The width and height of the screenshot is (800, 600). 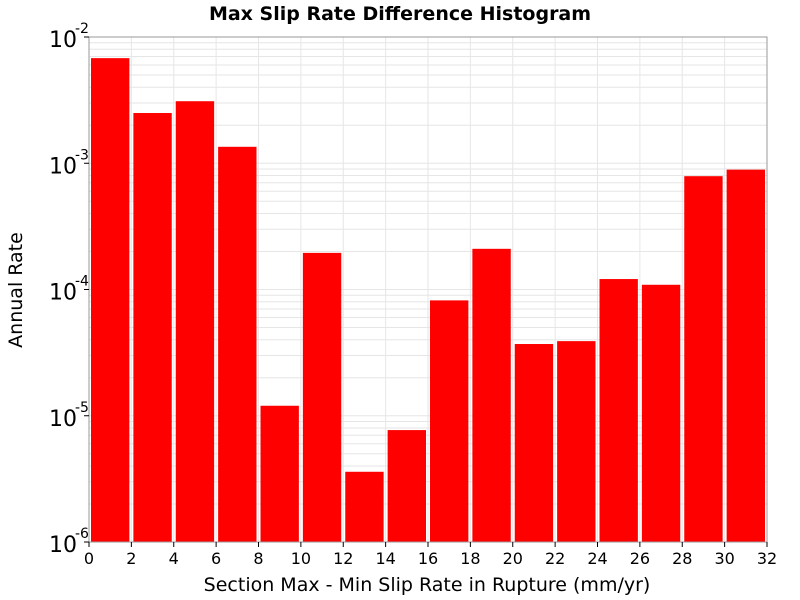 What do you see at coordinates (82, 408) in the screenshot?
I see `y-tick-label-exponent: -5` at bounding box center [82, 408].